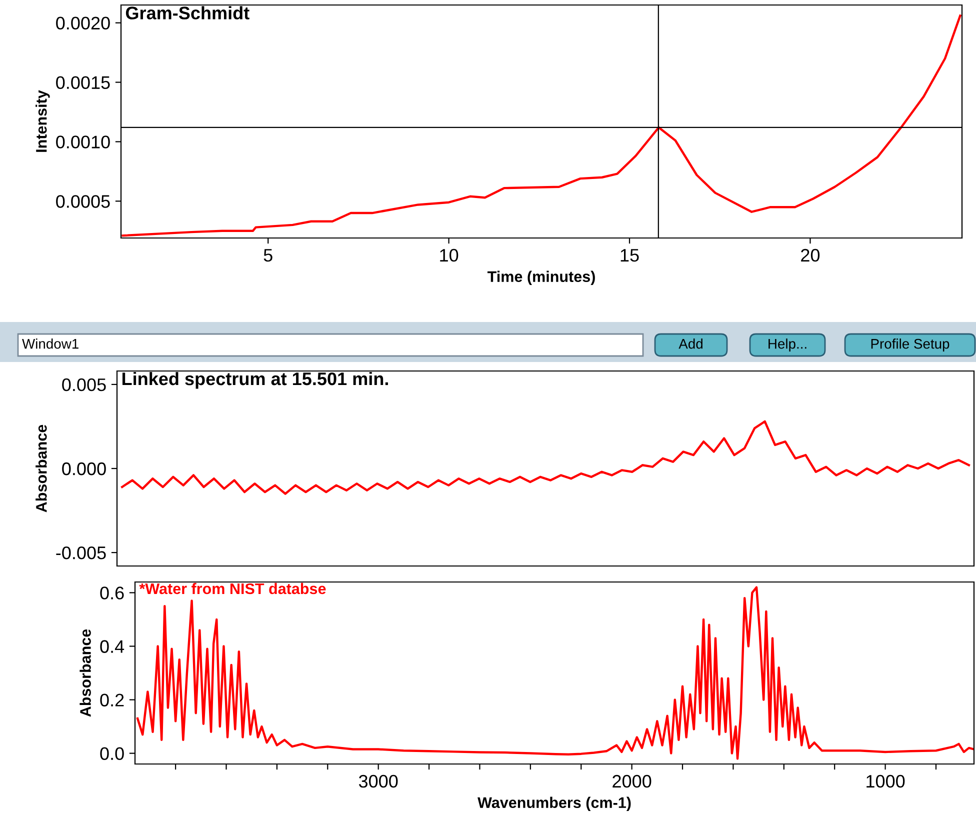 This screenshot has width=976, height=823. What do you see at coordinates (81, 553) in the screenshot?
I see `y-tick-label: -0.005` at bounding box center [81, 553].